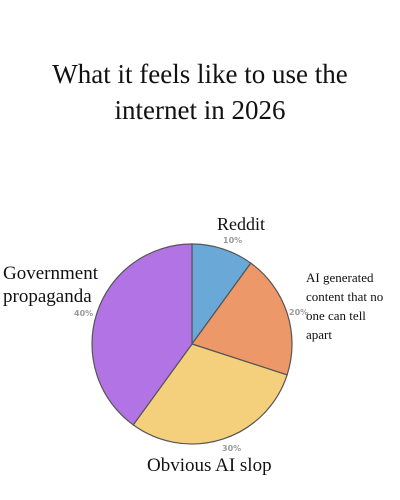 Image resolution: width=400 pixels, height=500 pixels. What do you see at coordinates (231, 448) in the screenshot?
I see `percent-label-obvious-ai-slop: 30%` at bounding box center [231, 448].